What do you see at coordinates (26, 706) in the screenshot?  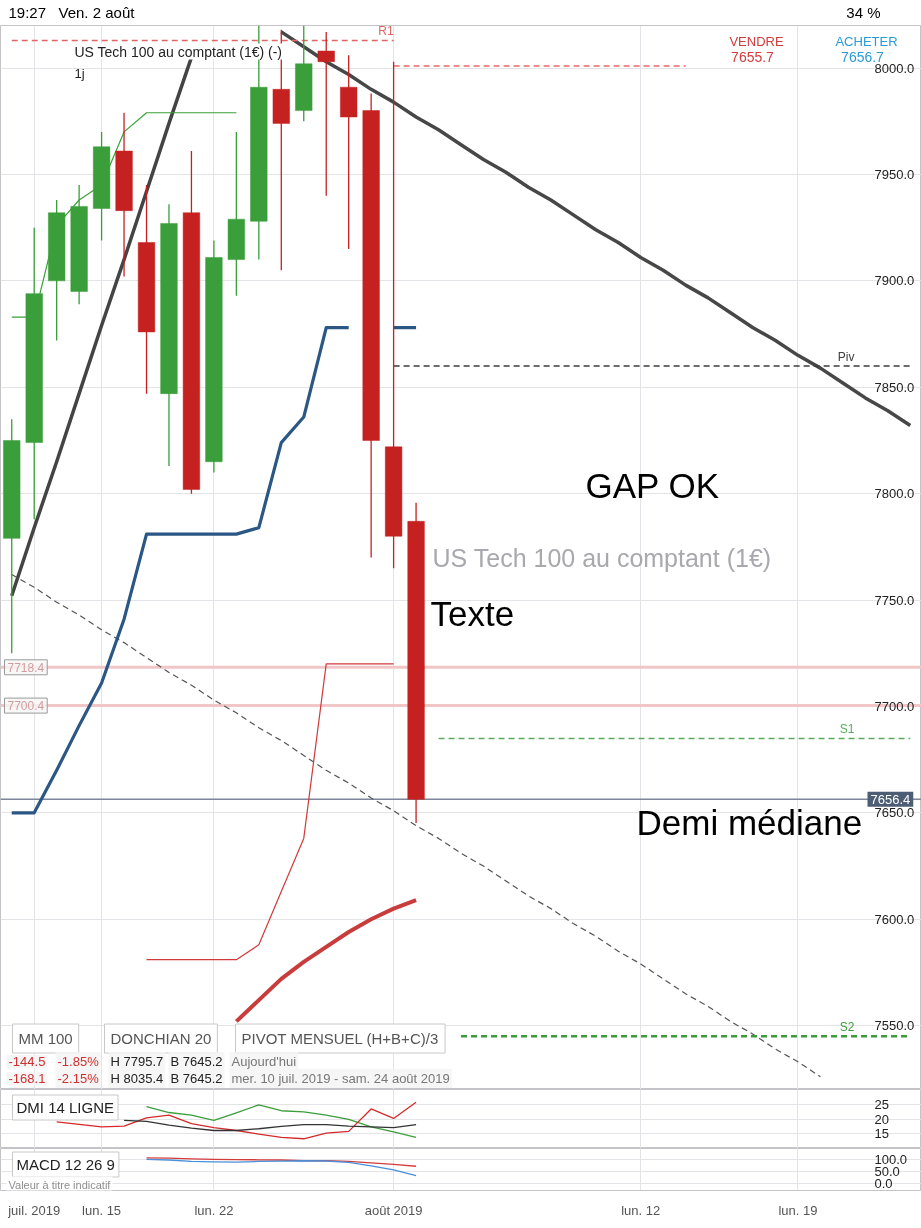 I see `ref-line-label: 7700.4` at bounding box center [26, 706].